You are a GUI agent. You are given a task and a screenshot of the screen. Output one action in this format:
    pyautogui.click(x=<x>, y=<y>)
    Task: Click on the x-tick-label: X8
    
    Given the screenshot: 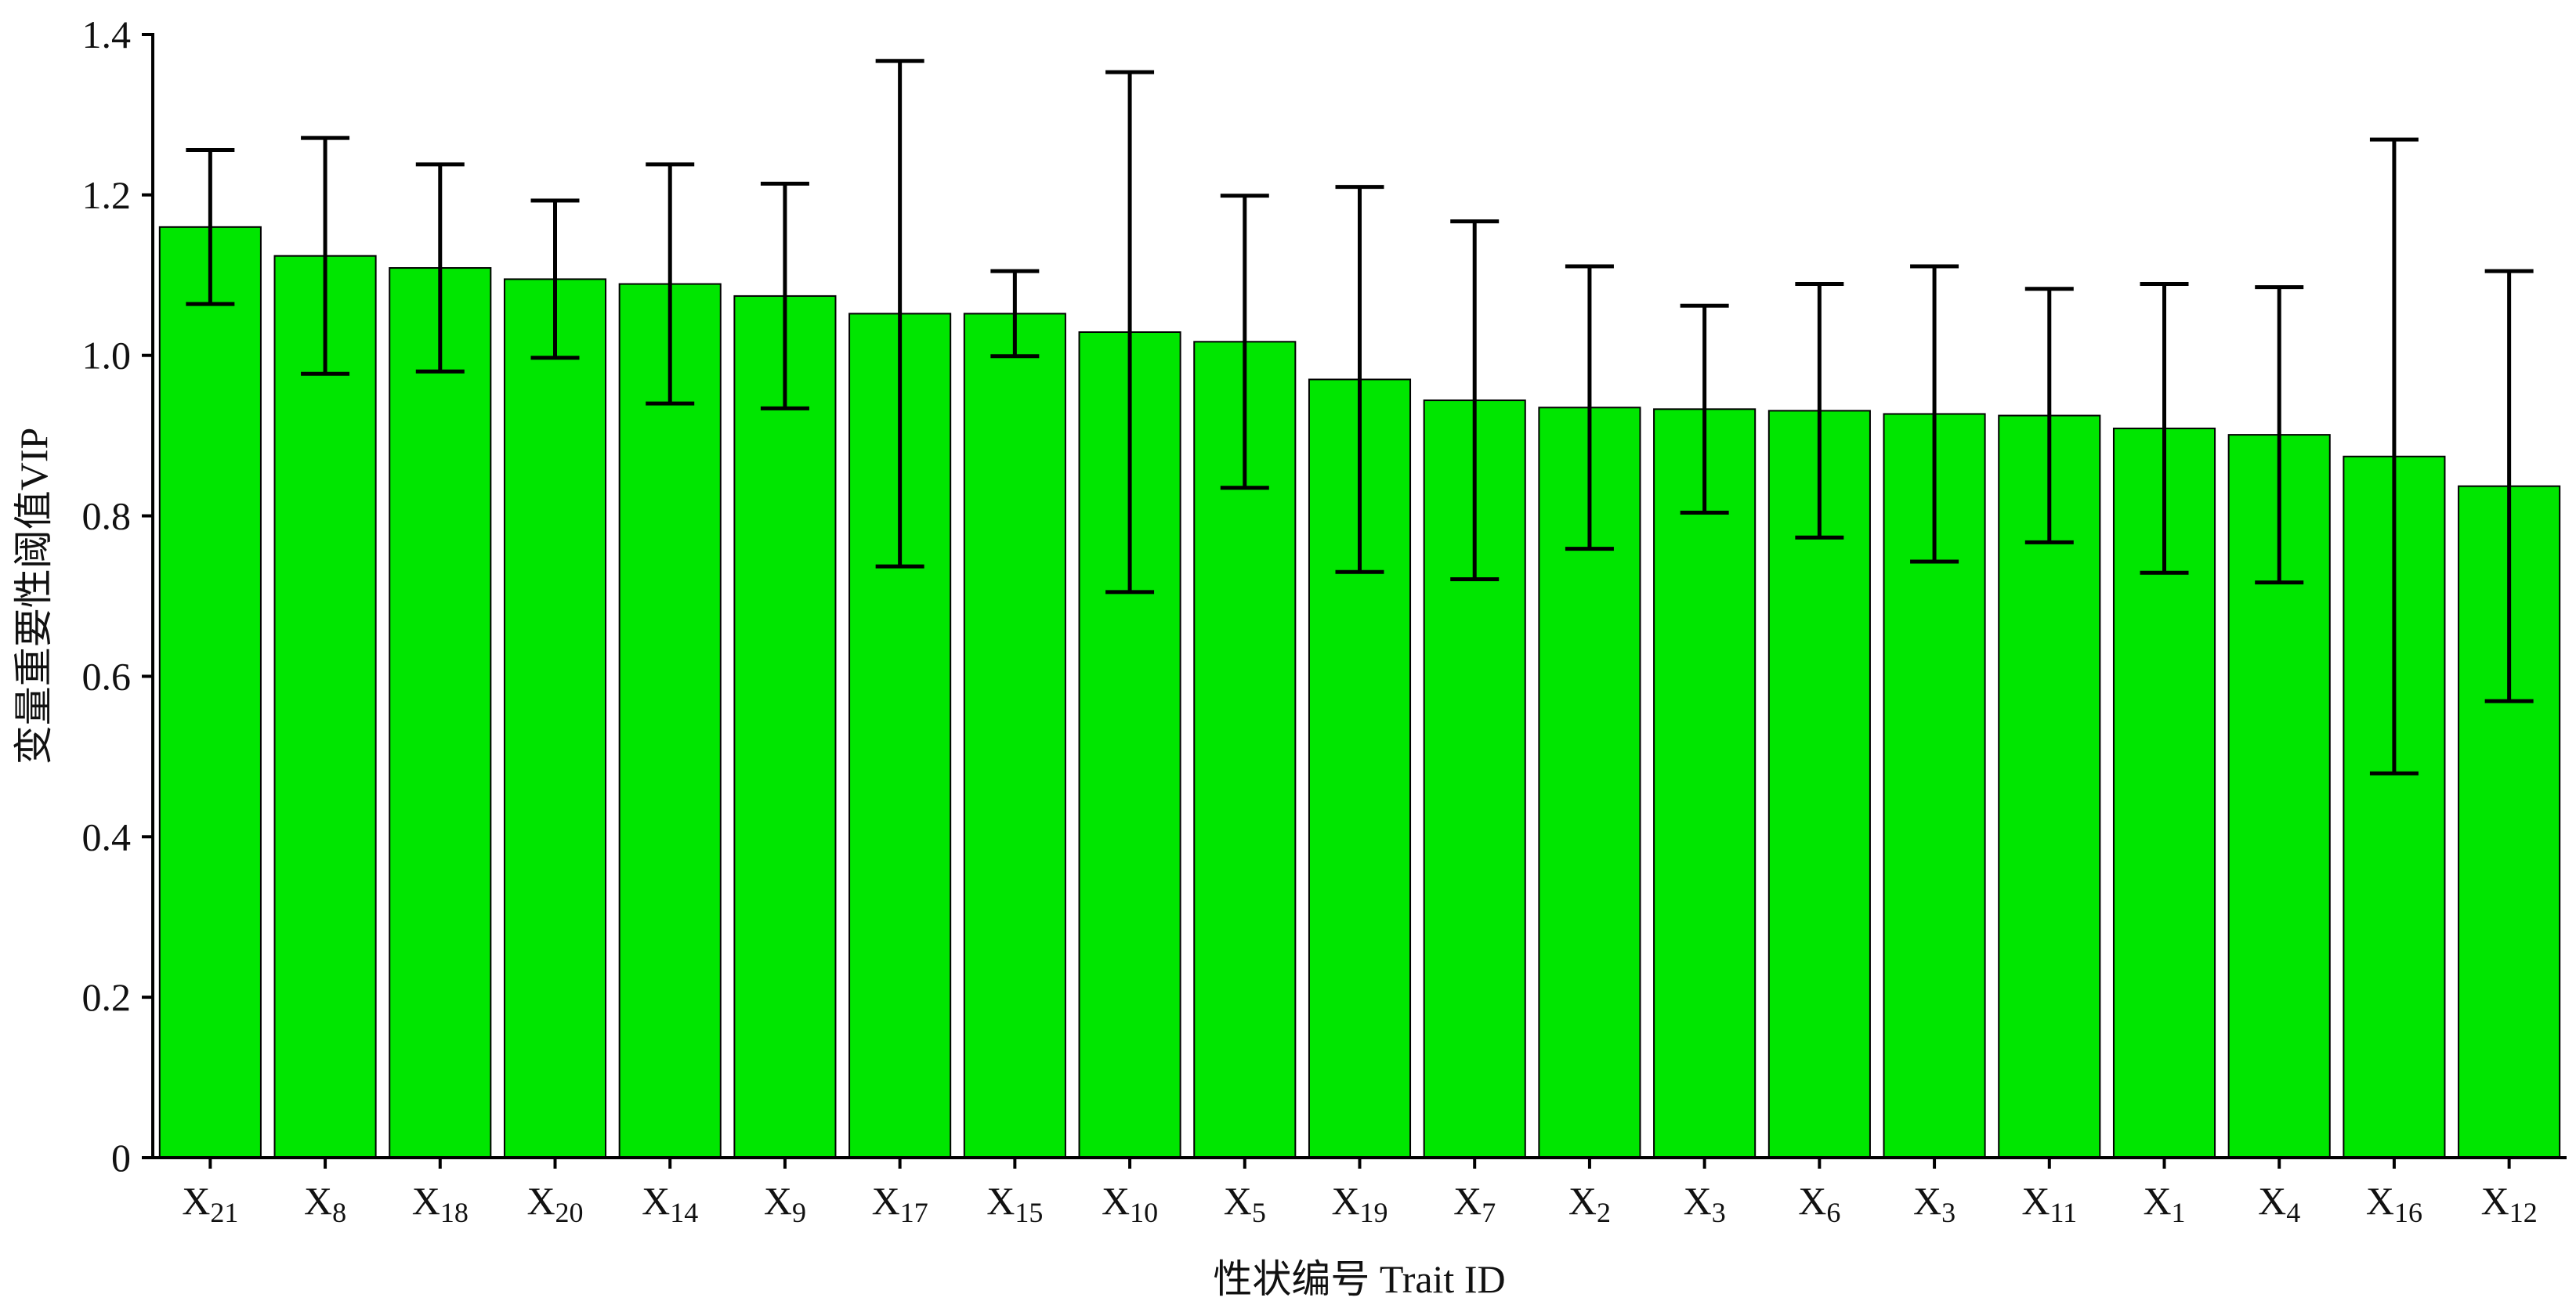 What is the action you would take?
    pyautogui.click(x=325, y=1203)
    